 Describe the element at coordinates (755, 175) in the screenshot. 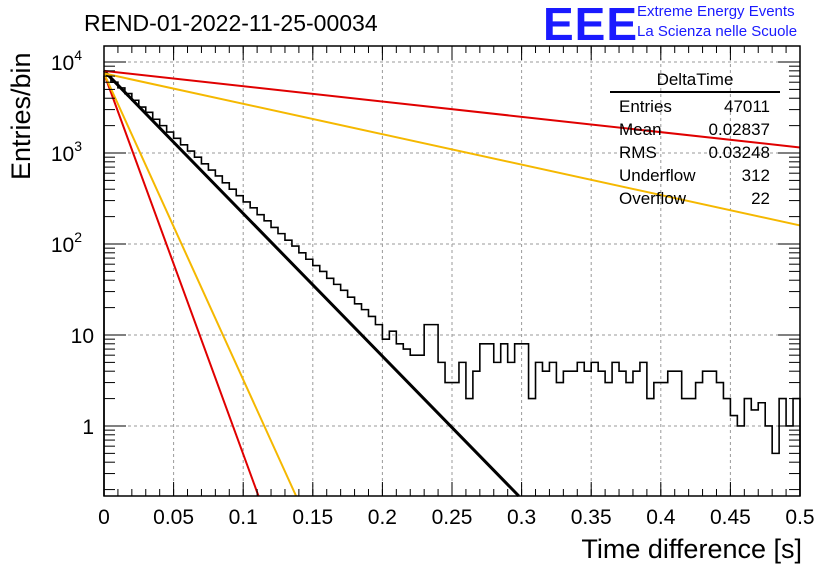

I see `stats-value: 312` at that location.